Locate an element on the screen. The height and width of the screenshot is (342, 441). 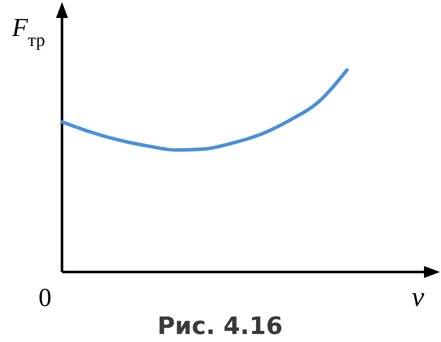
text: Рис. 4.16 is located at coordinates (220, 326).